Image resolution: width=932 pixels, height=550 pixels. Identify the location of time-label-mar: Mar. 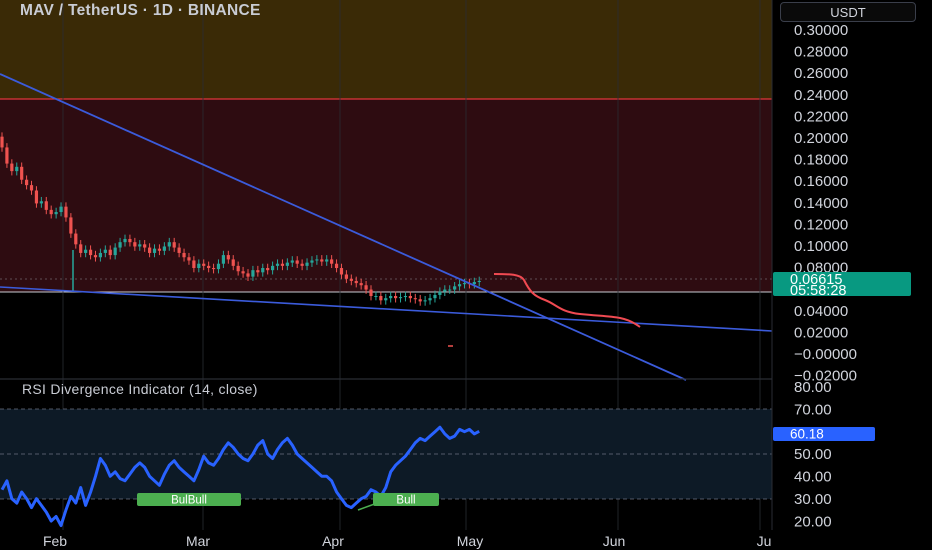
(198, 541).